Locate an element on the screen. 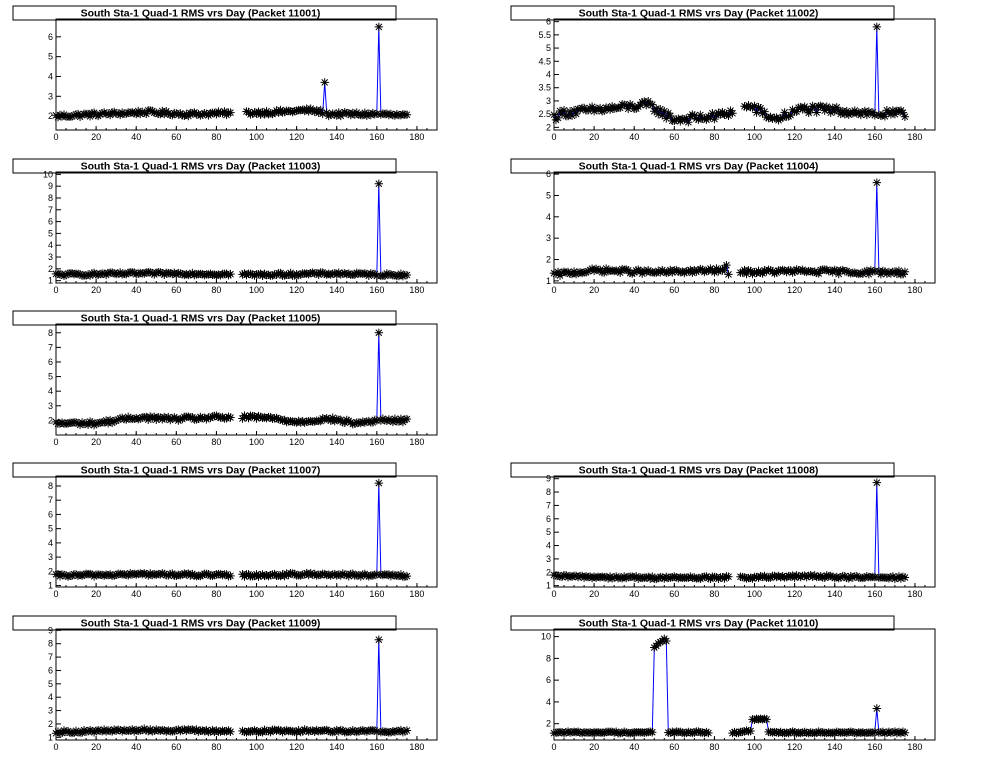 This screenshot has width=996, height=762. x-tick-label: 180 is located at coordinates (914, 137).